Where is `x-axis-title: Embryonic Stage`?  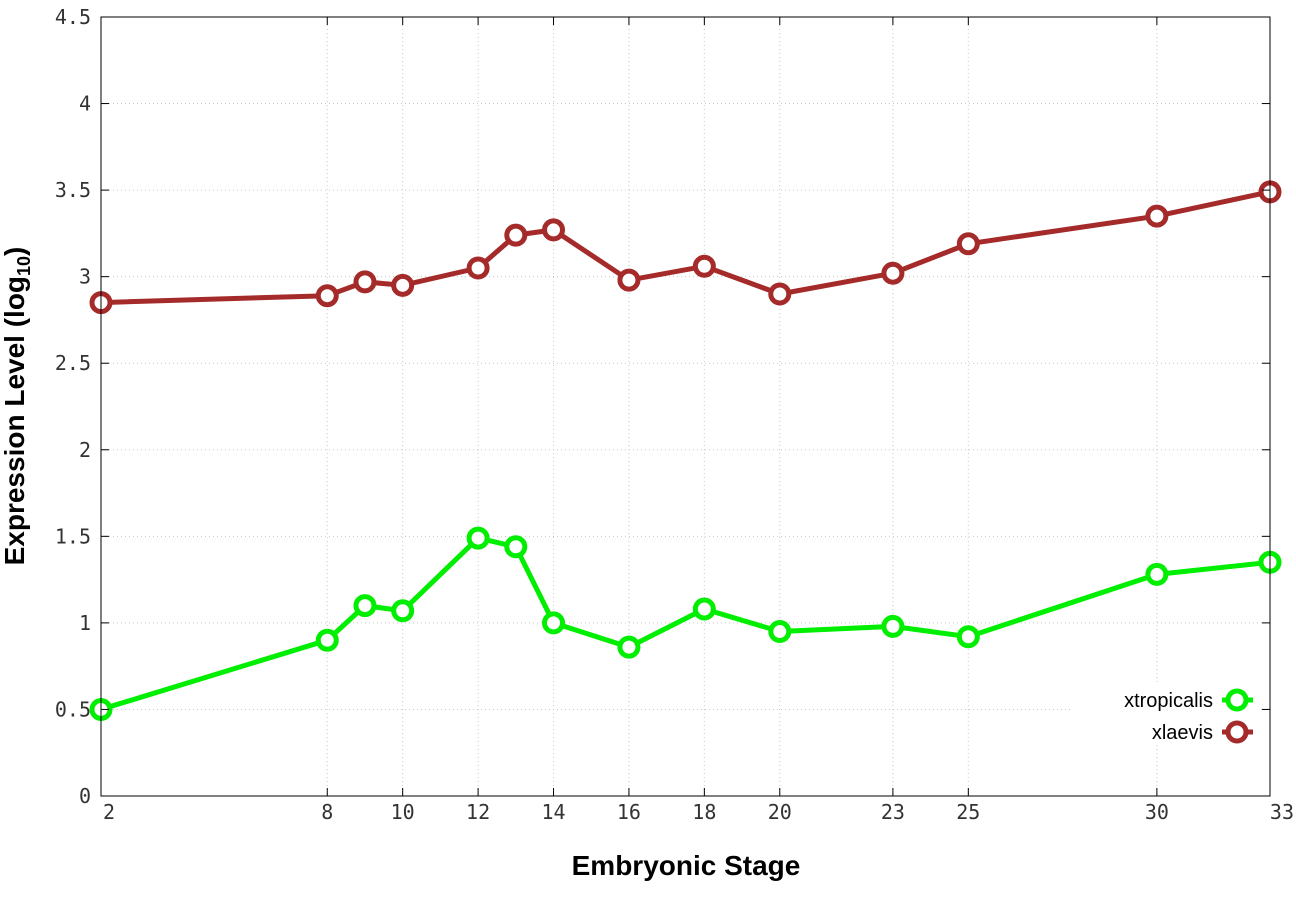 x-axis-title: Embryonic Stage is located at coordinates (686, 865).